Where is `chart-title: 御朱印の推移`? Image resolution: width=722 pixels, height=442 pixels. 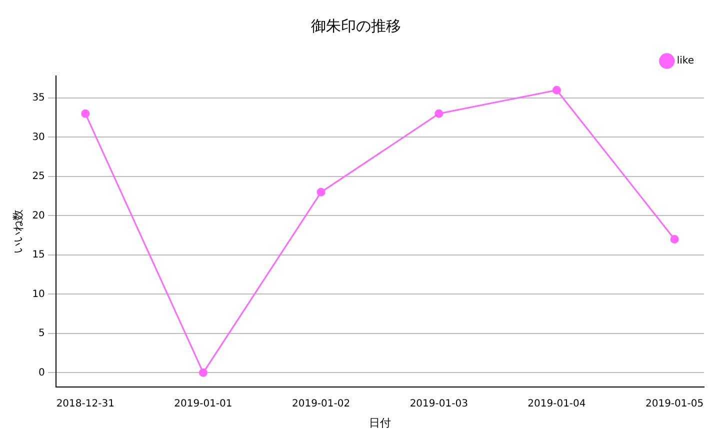
chart-title: 御朱印の推移 is located at coordinates (356, 25).